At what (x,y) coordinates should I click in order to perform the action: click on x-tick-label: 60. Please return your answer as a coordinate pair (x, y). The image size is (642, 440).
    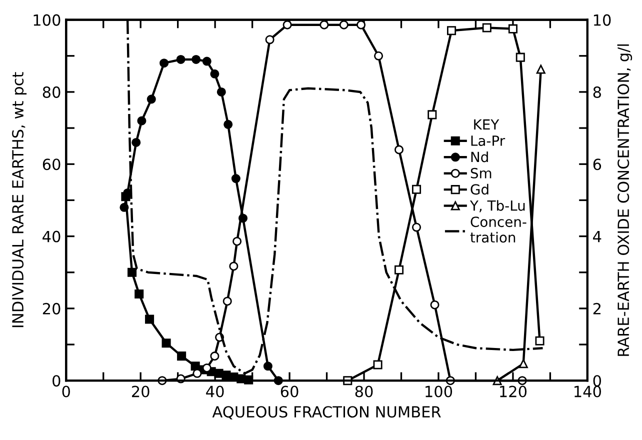
    Looking at the image, I should click on (289, 392).